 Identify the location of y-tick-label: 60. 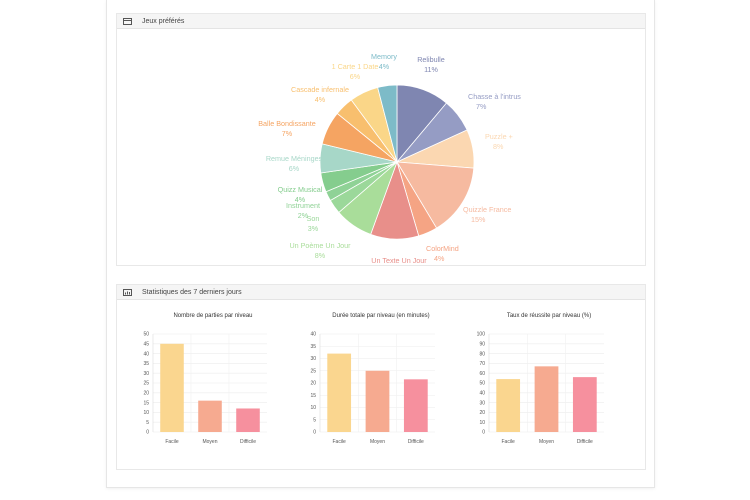
(482, 374).